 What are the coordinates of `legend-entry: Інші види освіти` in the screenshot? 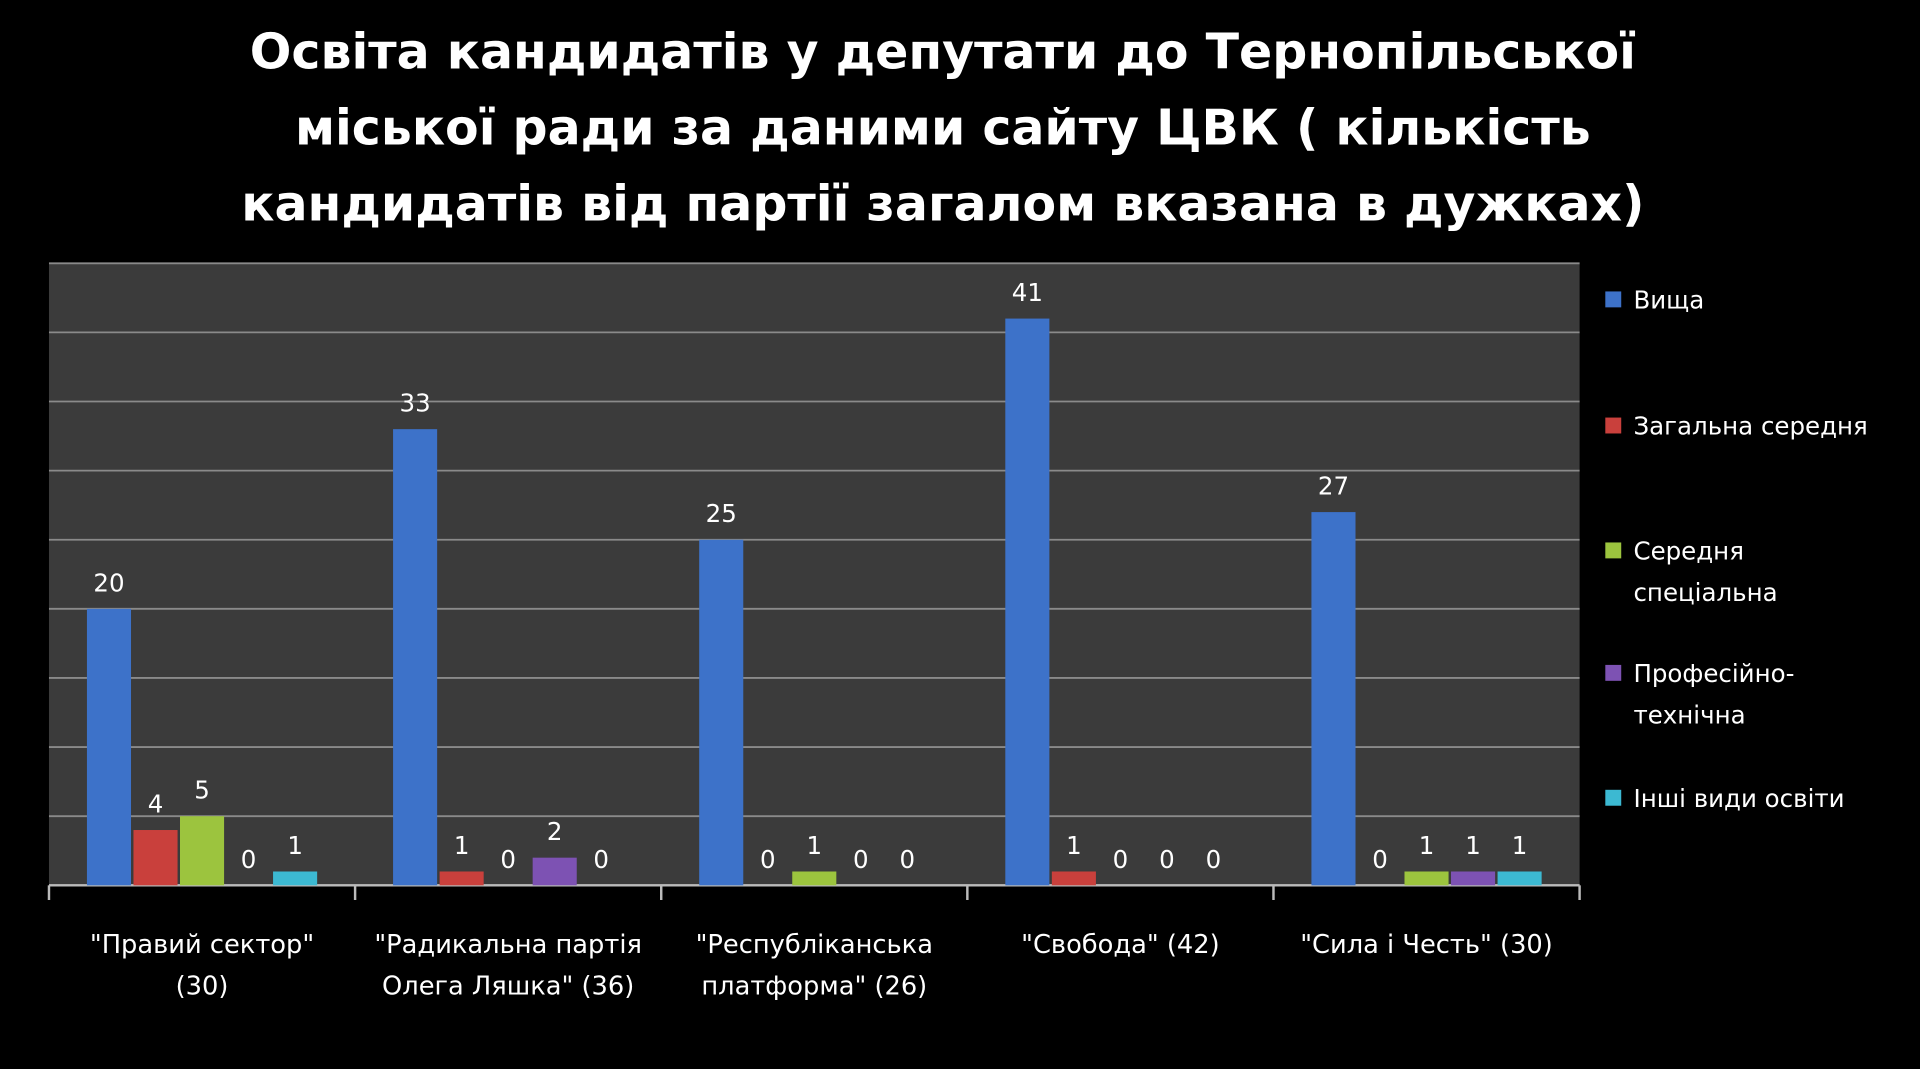 It's located at (1739, 798).